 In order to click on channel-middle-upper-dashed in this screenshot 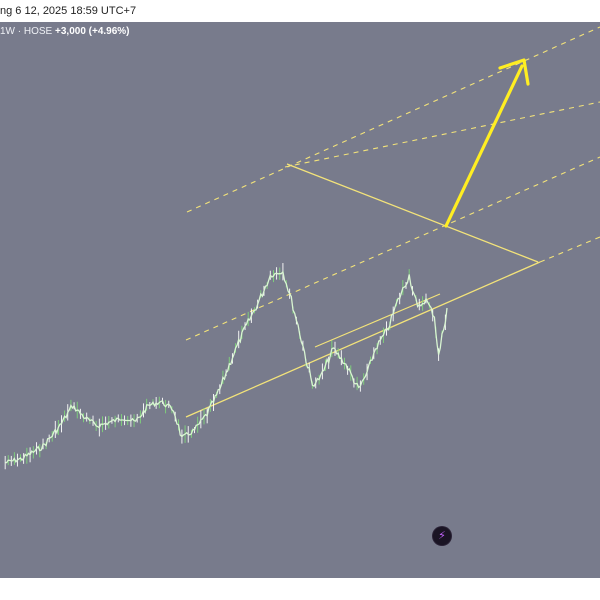, I will do `click(442, 134)`.